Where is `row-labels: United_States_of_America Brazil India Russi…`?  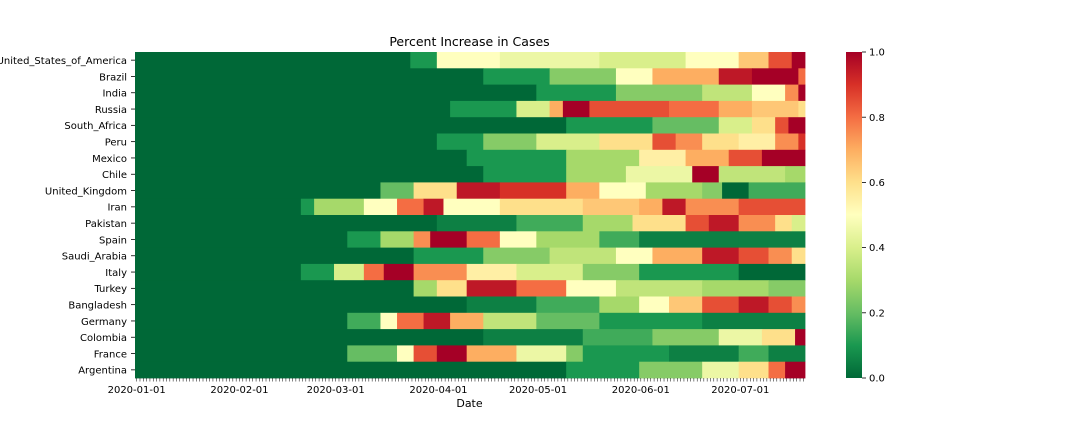 row-labels: United_States_of_America Brazil India Russi… is located at coordinates (67, 216).